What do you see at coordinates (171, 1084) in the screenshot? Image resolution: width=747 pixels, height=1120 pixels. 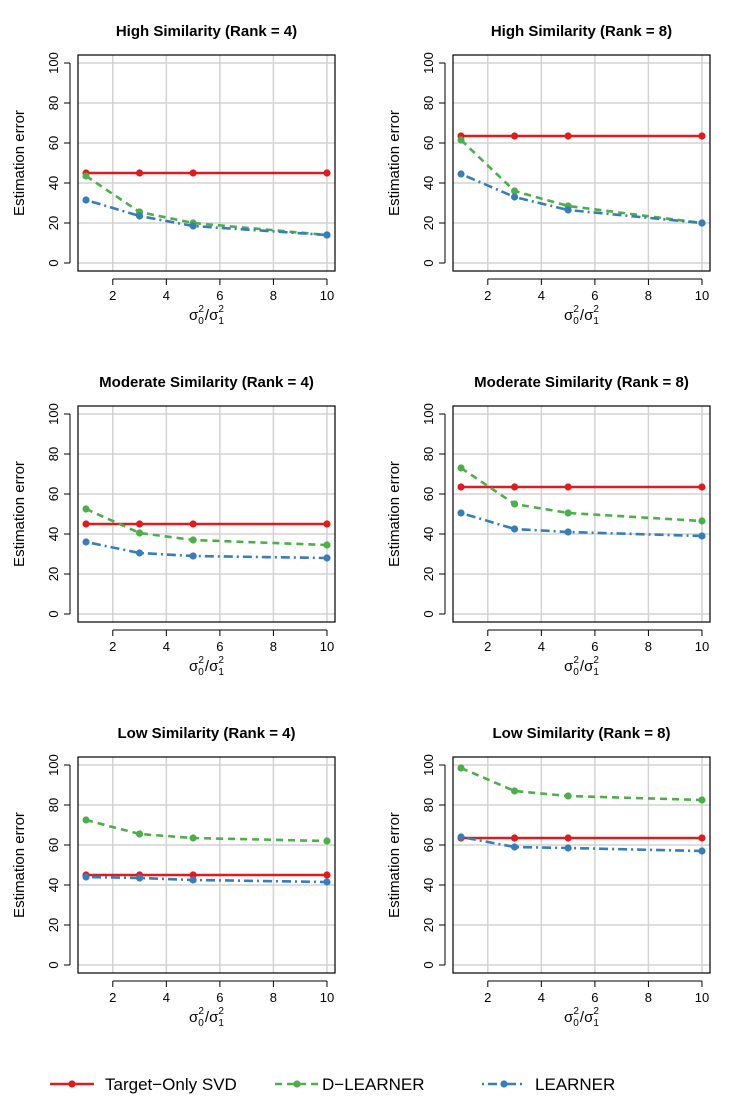 I see `legend-label: Target−Only SVD` at bounding box center [171, 1084].